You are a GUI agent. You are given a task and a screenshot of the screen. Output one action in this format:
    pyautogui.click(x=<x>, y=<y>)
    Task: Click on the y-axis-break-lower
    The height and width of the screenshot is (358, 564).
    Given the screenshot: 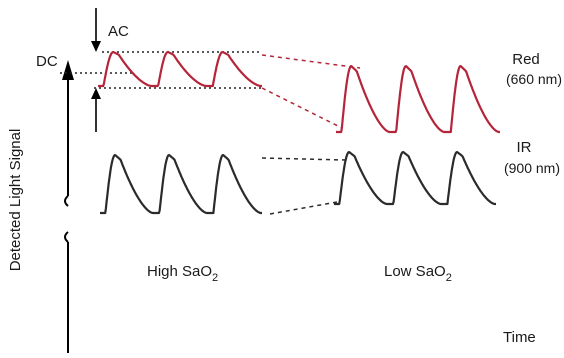 What is the action you would take?
    pyautogui.click(x=66, y=237)
    